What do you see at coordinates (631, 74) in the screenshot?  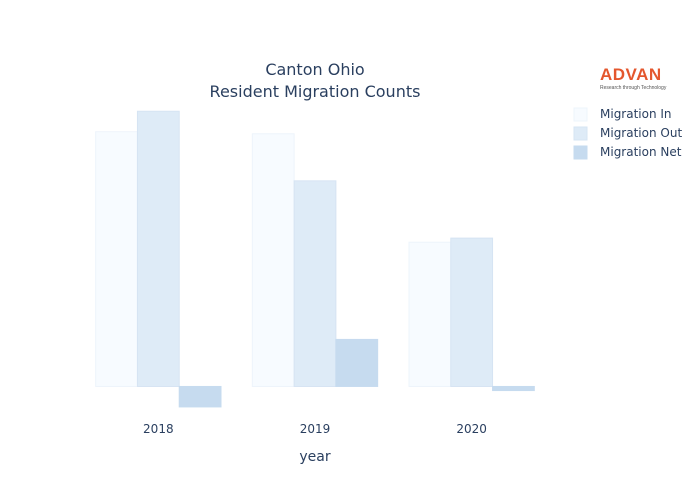 I see `logo-name: ADVAN` at bounding box center [631, 74].